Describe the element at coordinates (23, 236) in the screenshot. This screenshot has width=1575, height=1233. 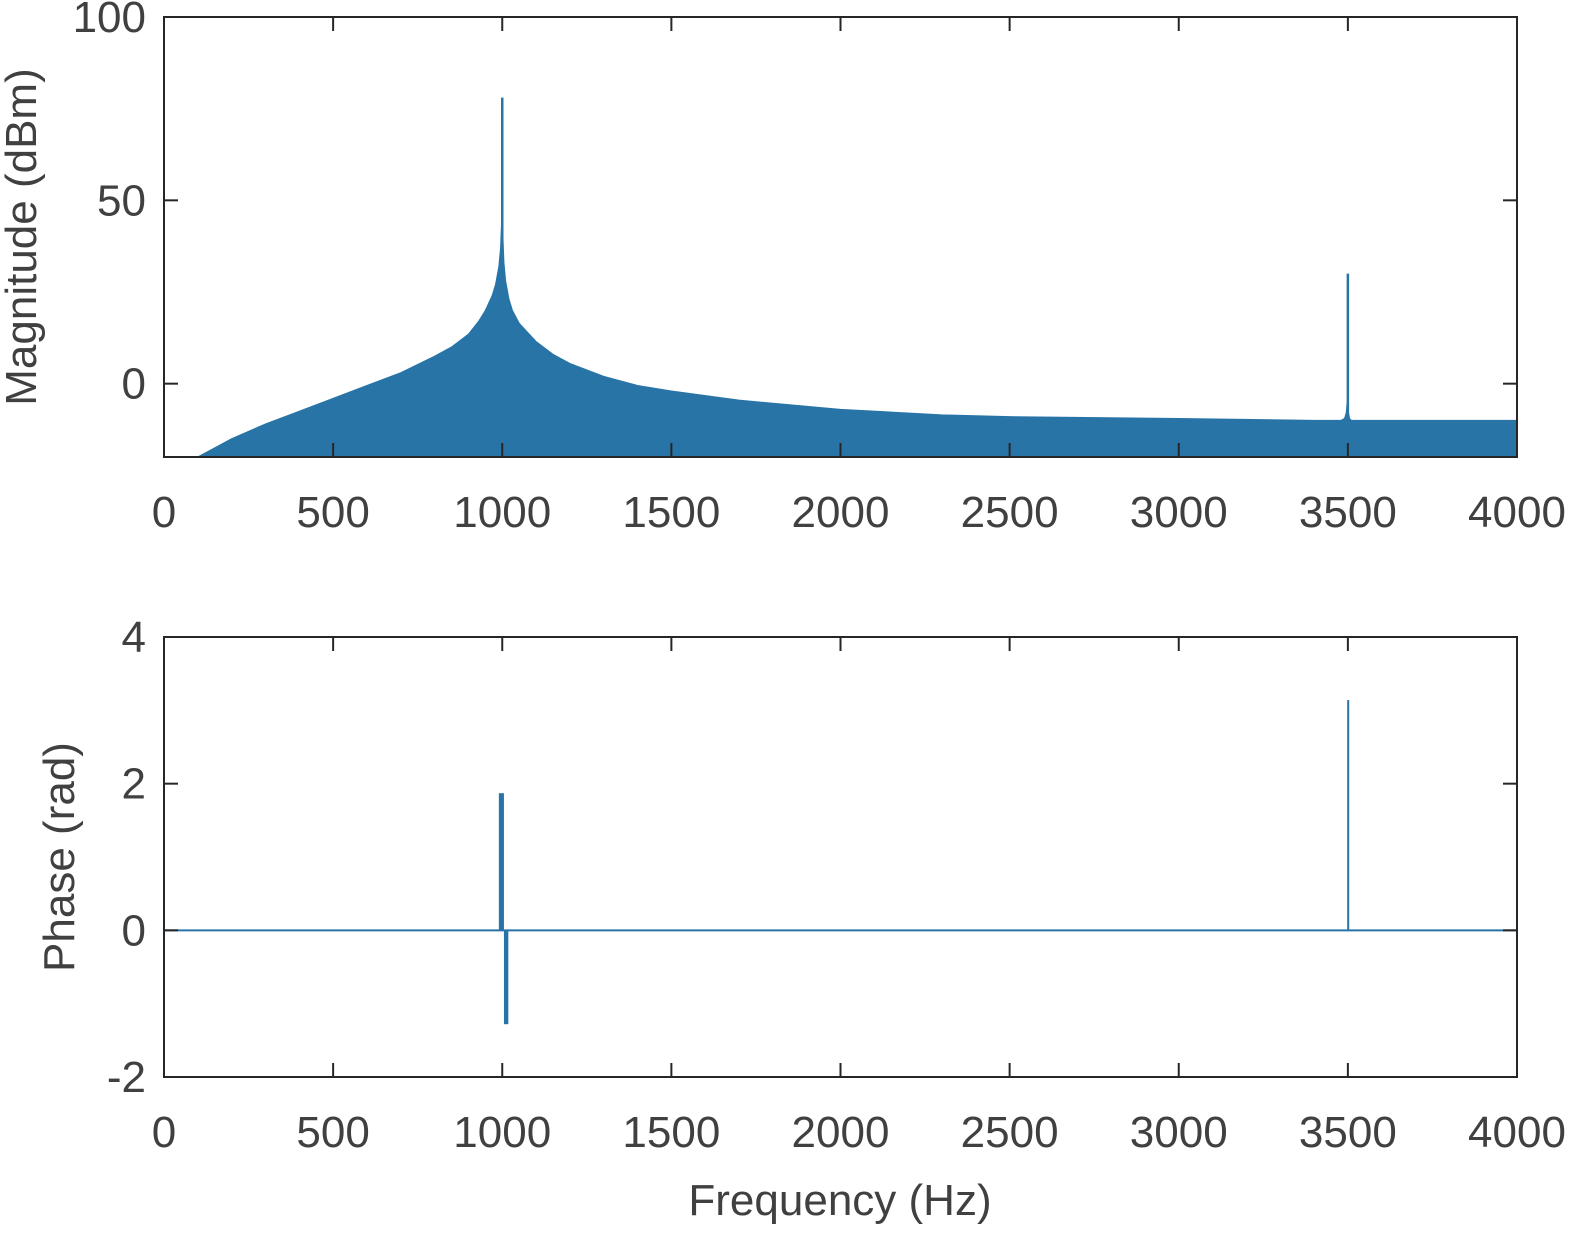
I see `magnitude-y-axis-label: Magnitude (dBm)` at that location.